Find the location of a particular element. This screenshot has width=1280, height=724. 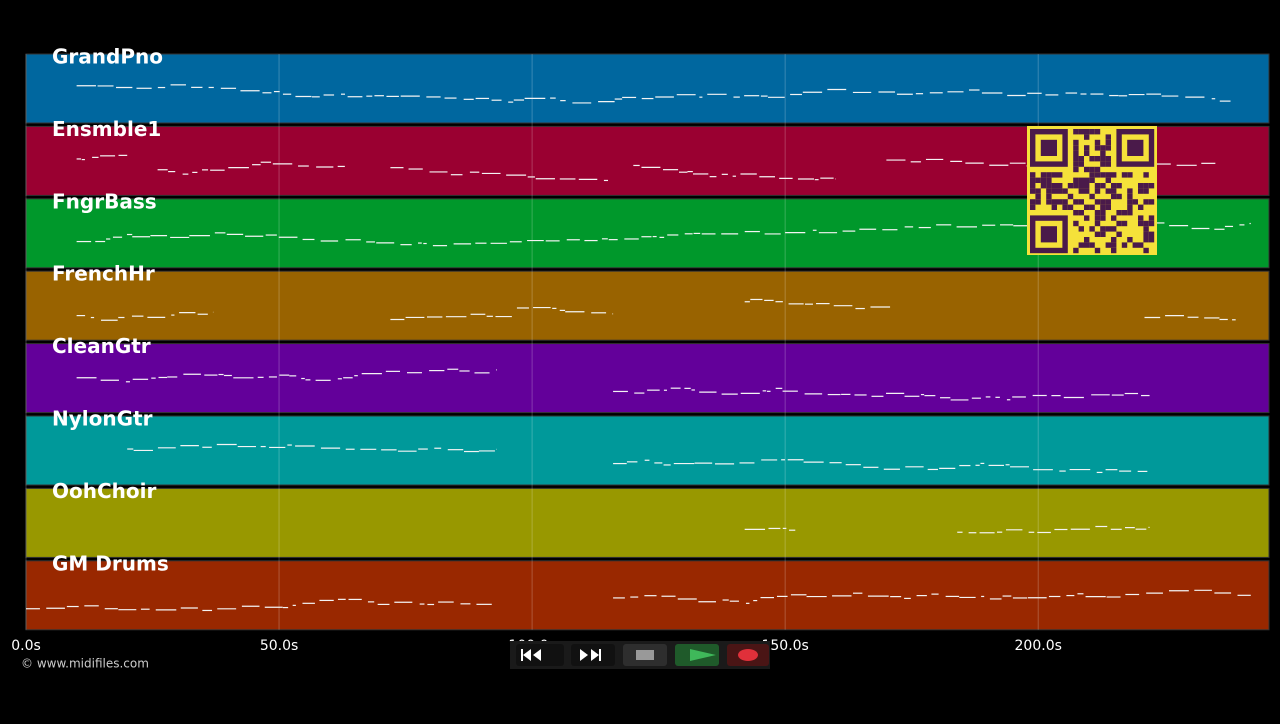

stop-button is located at coordinates (645, 655).